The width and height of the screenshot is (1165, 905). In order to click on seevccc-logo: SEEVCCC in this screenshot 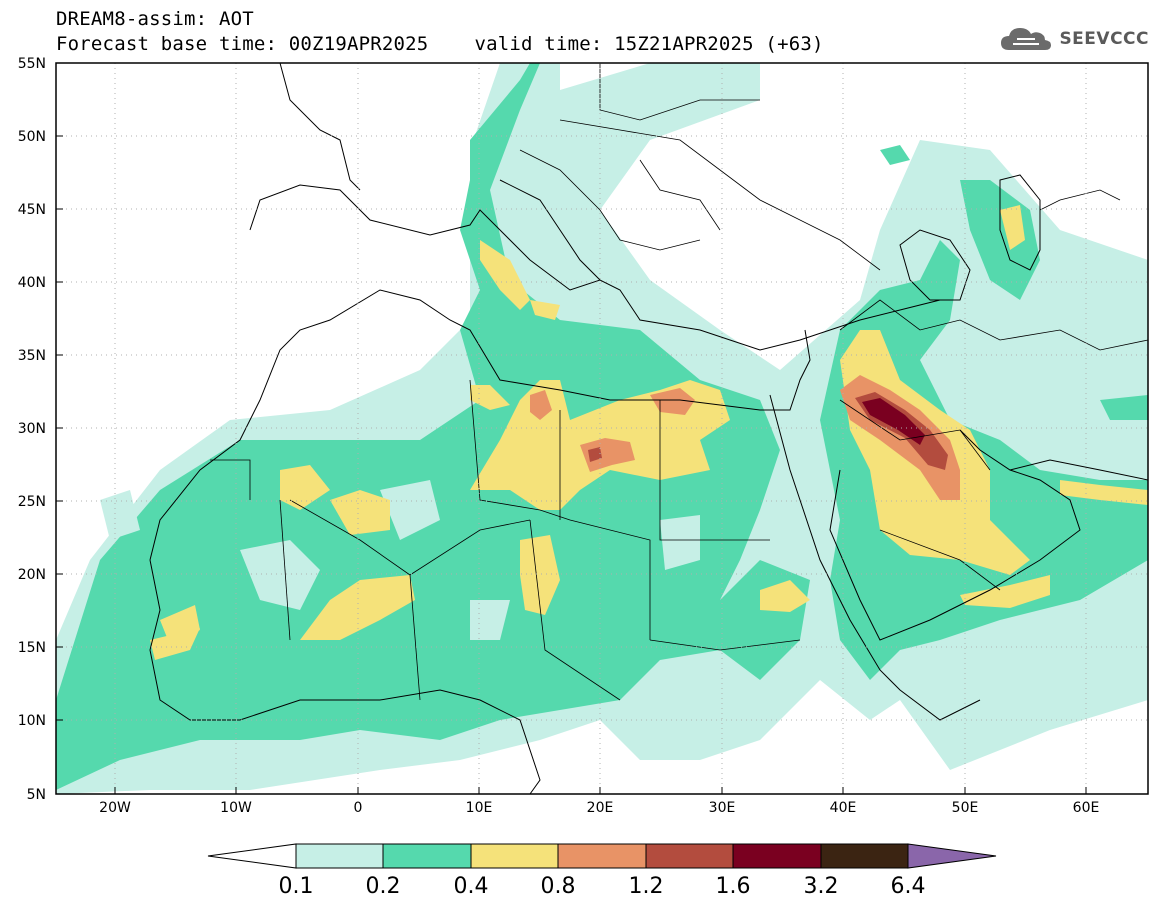, I will do `click(1074, 39)`.